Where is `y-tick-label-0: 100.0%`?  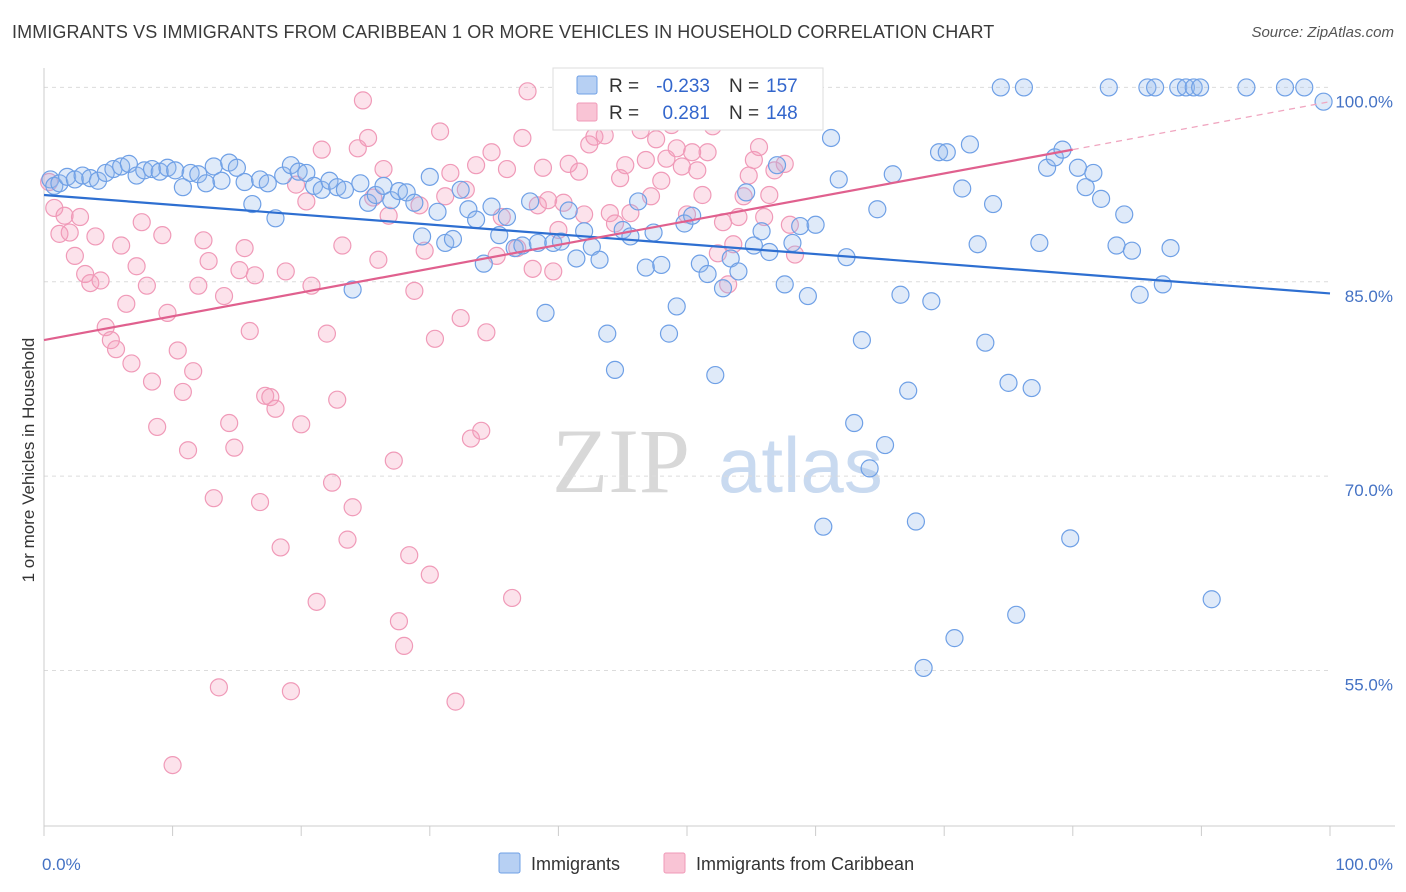
y-tick-label-0: 100.0% is located at coordinates (1364, 101).